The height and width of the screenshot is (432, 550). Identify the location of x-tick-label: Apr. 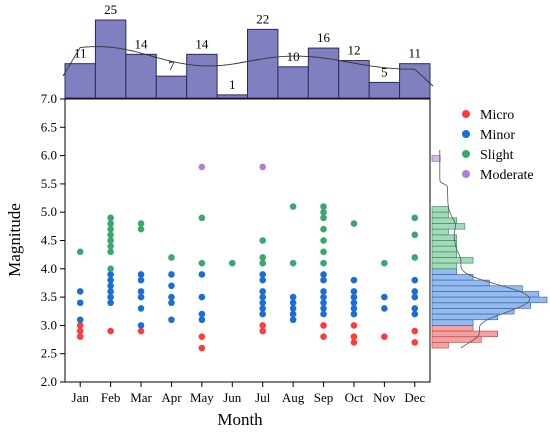
(171, 397).